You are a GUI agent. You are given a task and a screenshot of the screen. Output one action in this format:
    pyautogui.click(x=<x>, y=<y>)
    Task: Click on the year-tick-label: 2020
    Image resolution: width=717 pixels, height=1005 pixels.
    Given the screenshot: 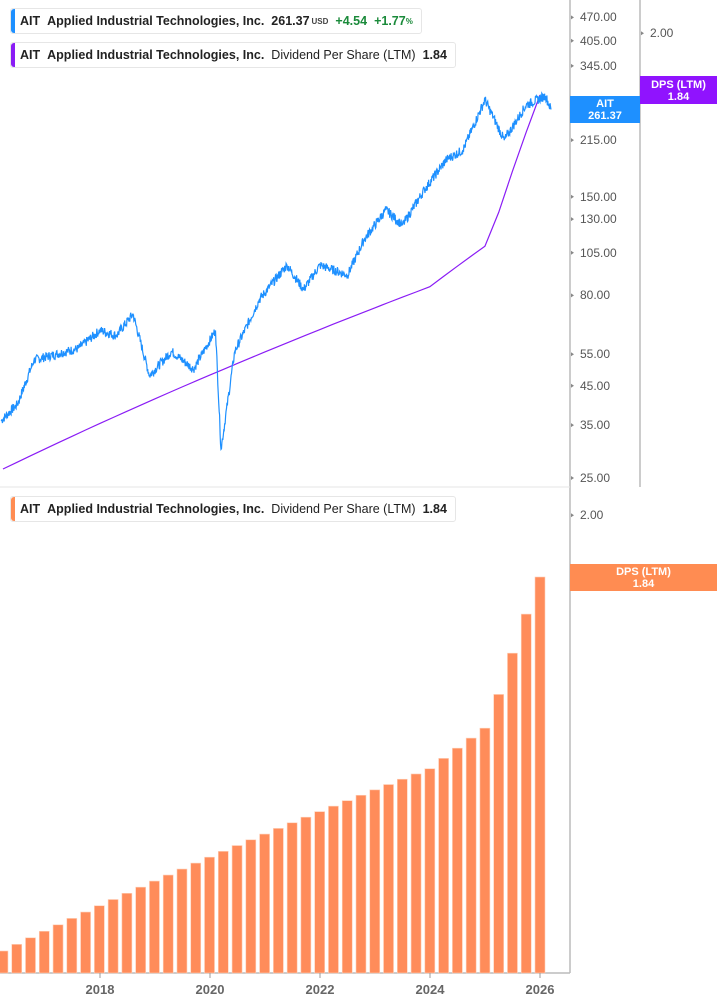 What is the action you would take?
    pyautogui.click(x=210, y=989)
    